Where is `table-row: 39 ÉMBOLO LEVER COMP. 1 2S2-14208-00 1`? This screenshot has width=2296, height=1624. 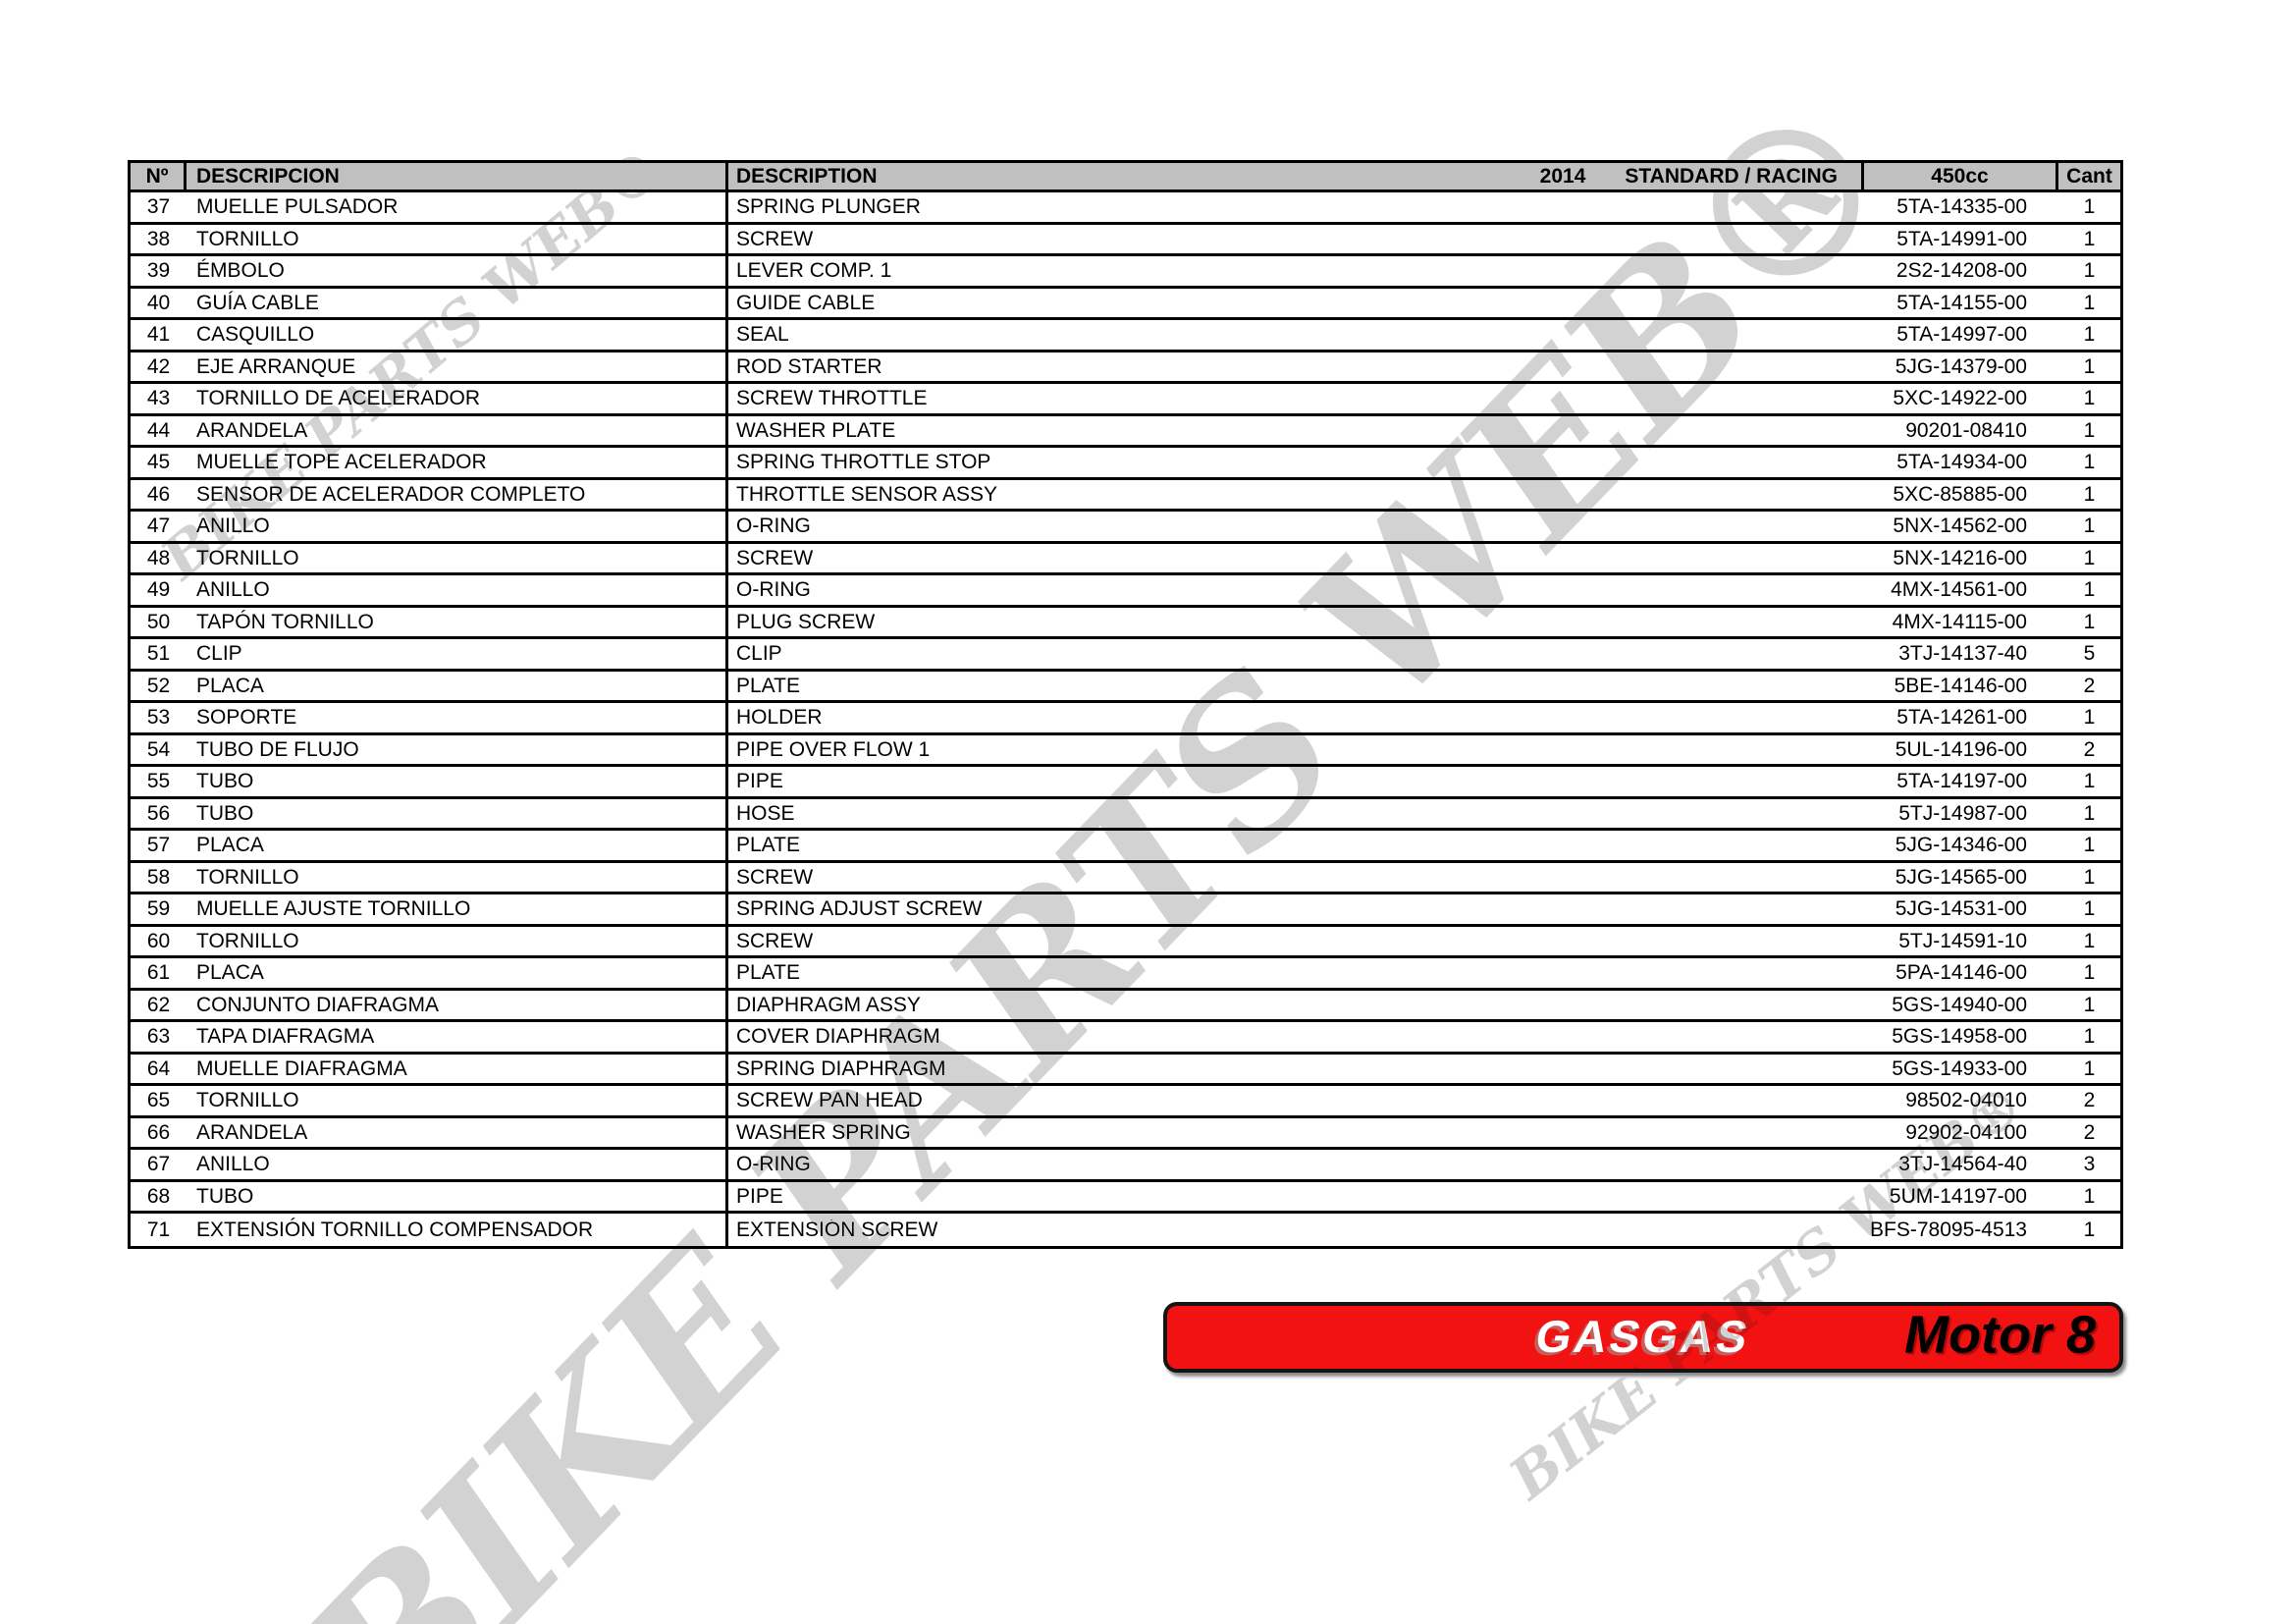
table-row: 39 ÉMBOLO LEVER COMP. 1 2S2-14208-00 1 is located at coordinates (1125, 272).